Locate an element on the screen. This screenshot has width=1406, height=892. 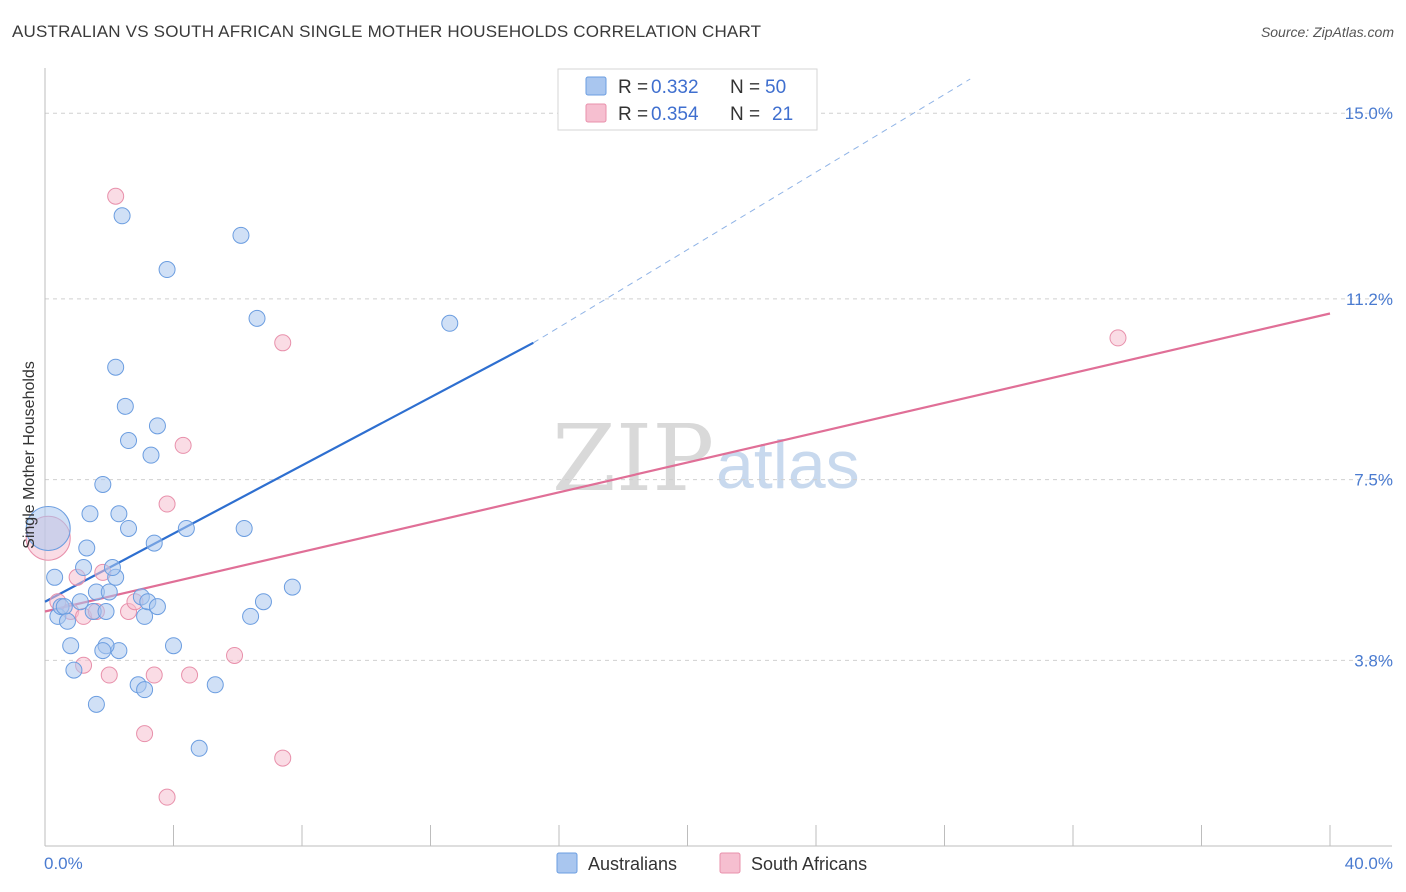
legend: R = 0.332 N = 50 R = 0.354 N = 21 is located at coordinates (687, 99).